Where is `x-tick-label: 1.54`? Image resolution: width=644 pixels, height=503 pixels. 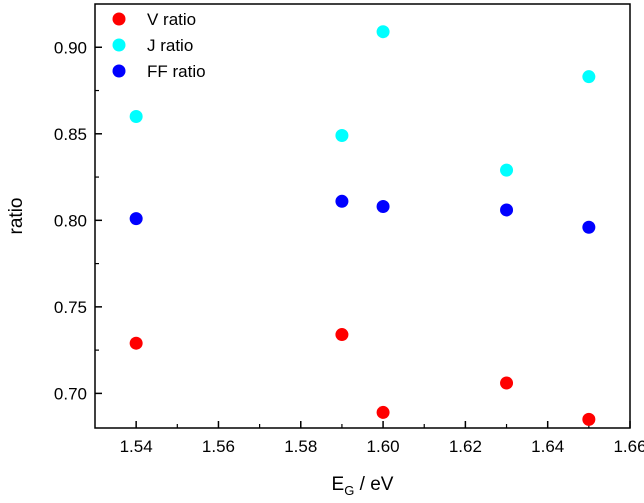 x-tick-label: 1.54 is located at coordinates (136, 446).